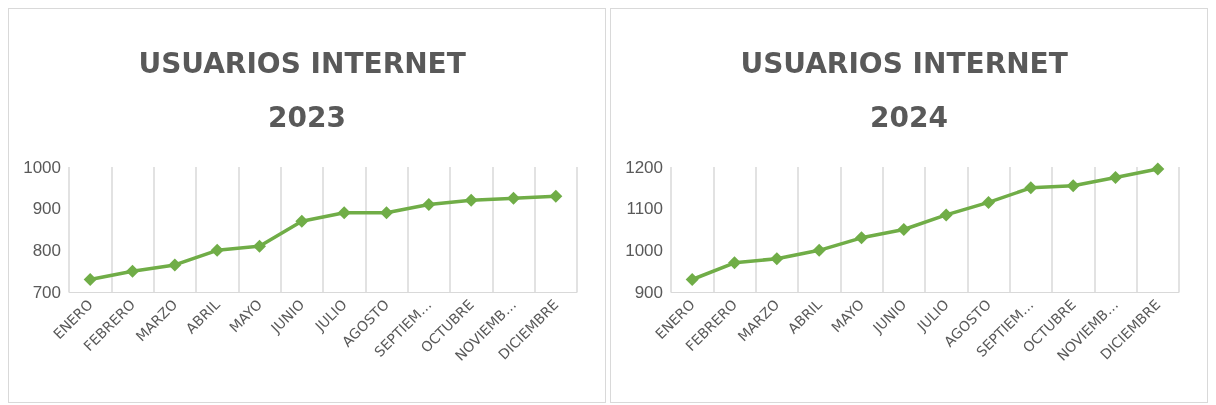 This screenshot has height=405, width=1216. What do you see at coordinates (46, 250) in the screenshot?
I see `y-tick-label: 800` at bounding box center [46, 250].